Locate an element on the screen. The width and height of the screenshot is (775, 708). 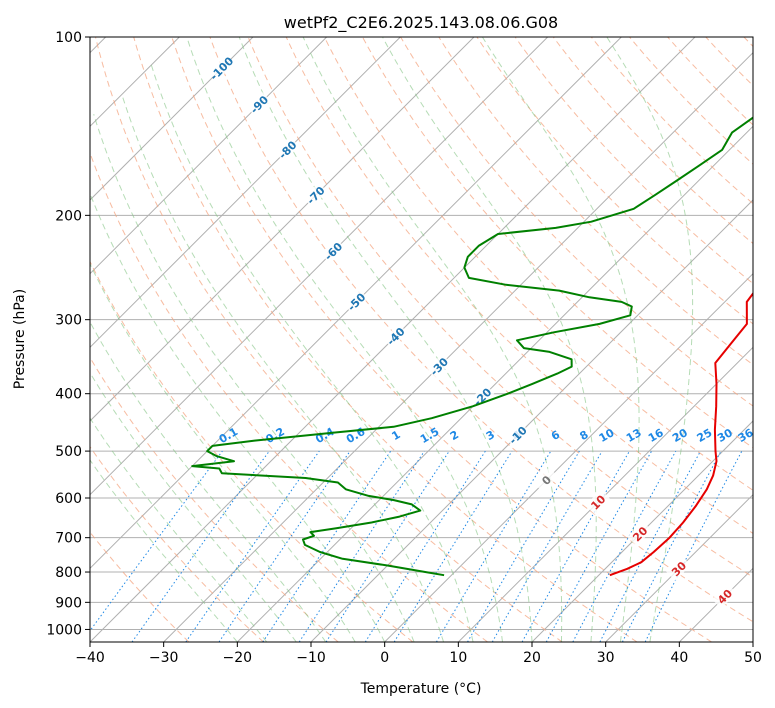
mixing-ratio-label: 1.5 is located at coordinates (429, 435).